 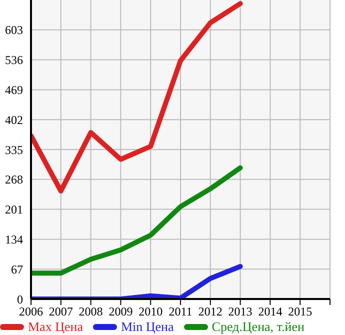 What do you see at coordinates (60, 311) in the screenshot?
I see `x-tick-label: 2007` at bounding box center [60, 311].